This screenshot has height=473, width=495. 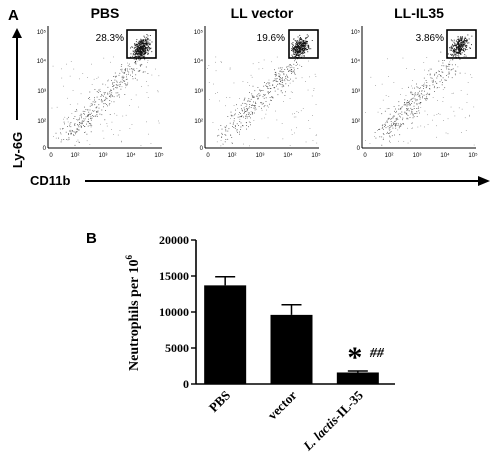 I want to click on x-tick-label: vector, so click(x=282, y=404).